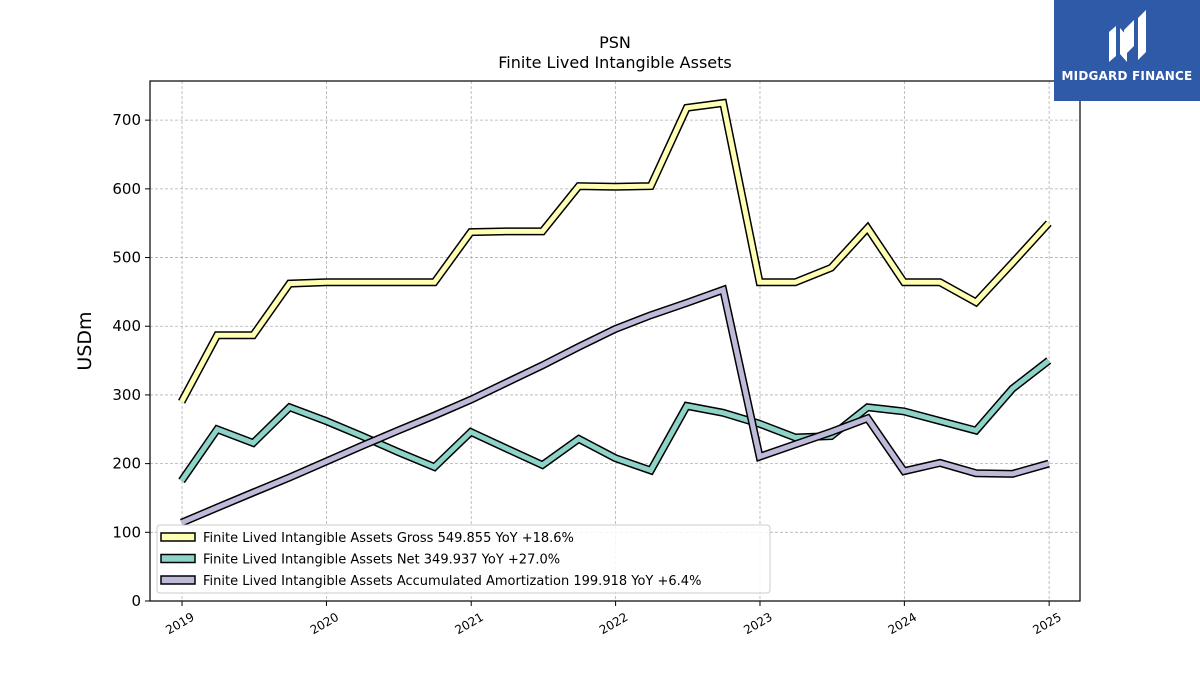 The height and width of the screenshot is (675, 1200). What do you see at coordinates (131, 360) in the screenshot?
I see `y-axis: 0 100 200 300 400 500 600 700` at bounding box center [131, 360].